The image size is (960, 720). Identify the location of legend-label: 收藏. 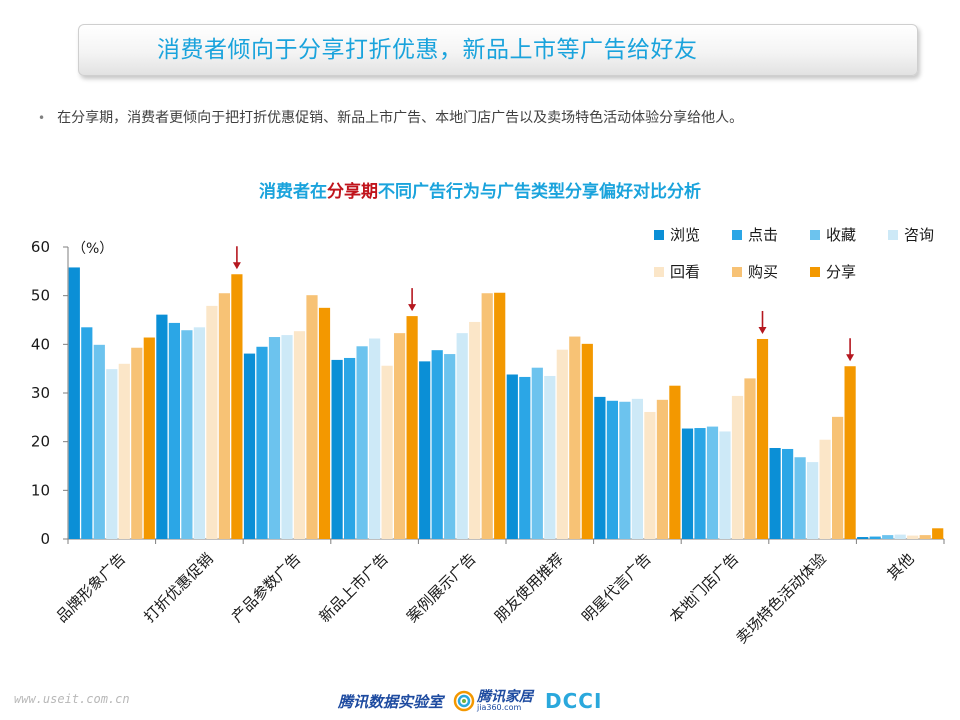
(841, 235).